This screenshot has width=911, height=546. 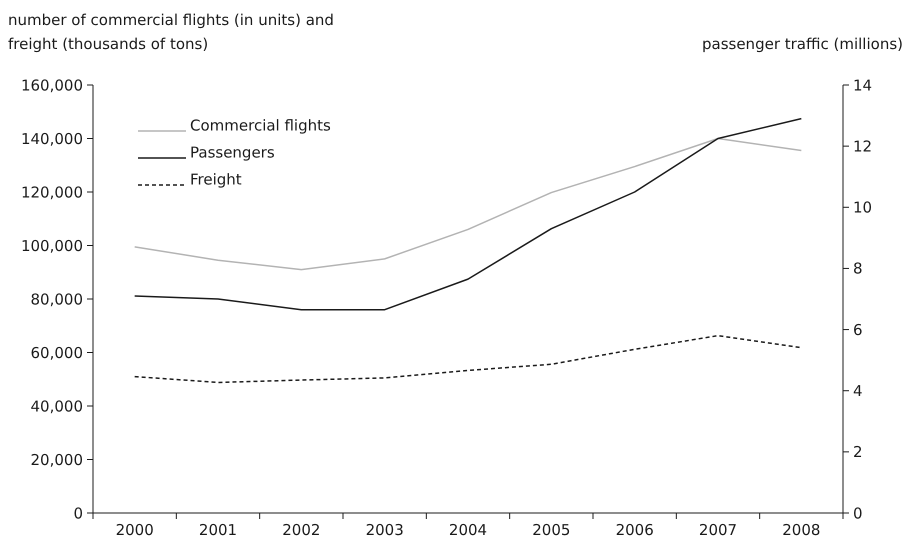 What do you see at coordinates (232, 152) in the screenshot?
I see `legend-label: Passengers` at bounding box center [232, 152].